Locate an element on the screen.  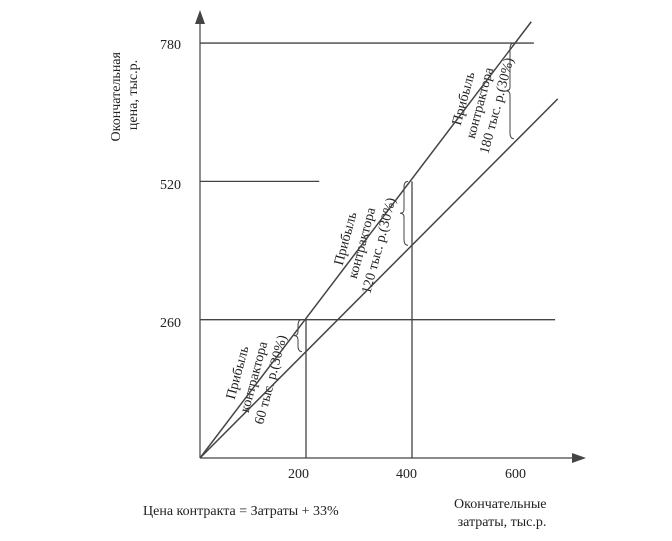
x-axis-title-line-1: Окончательные is located at coordinates (500, 504).